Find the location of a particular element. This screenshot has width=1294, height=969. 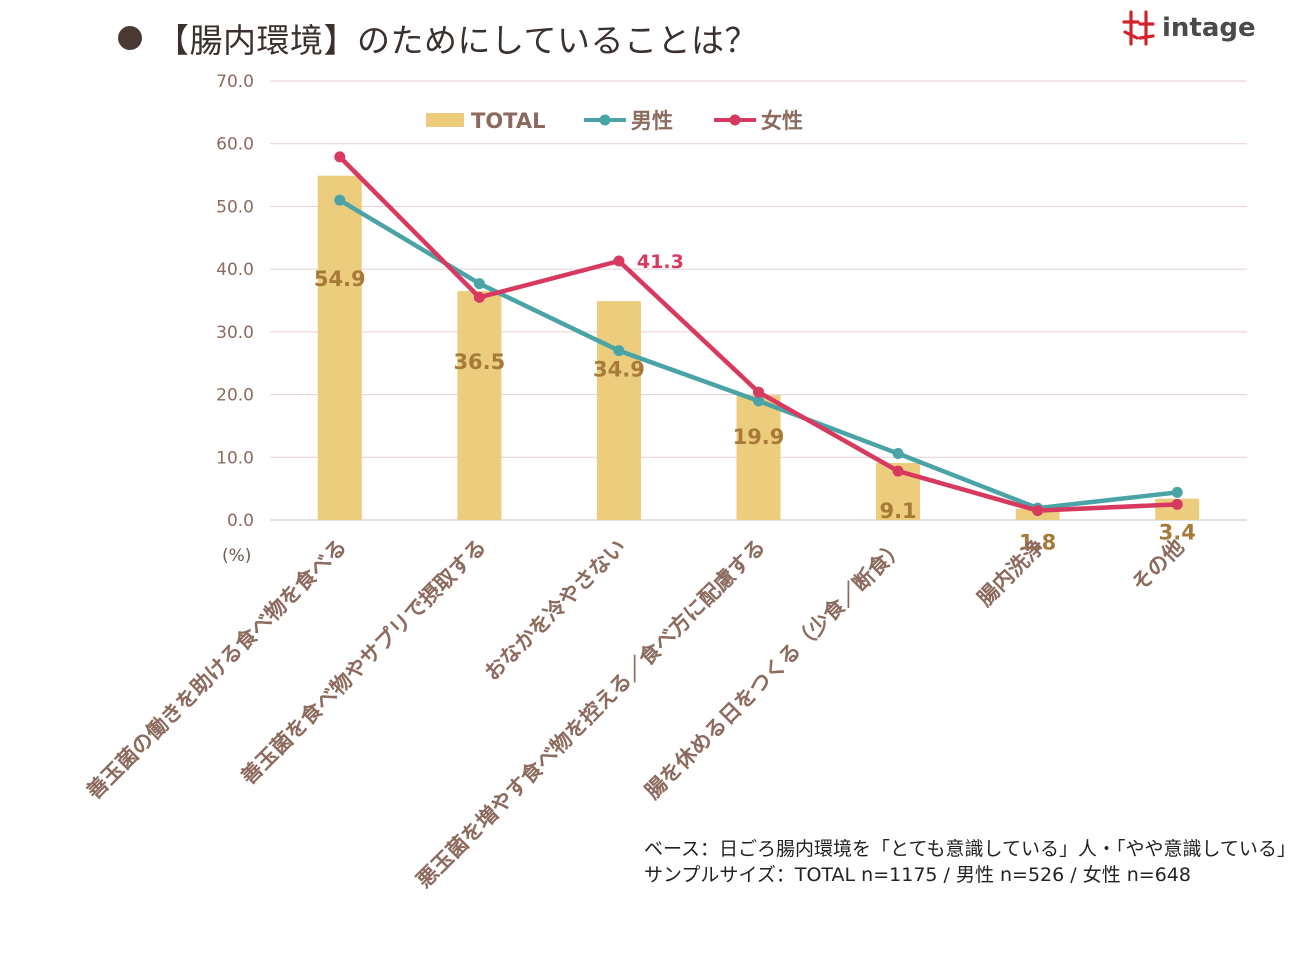

legend-label: TOTAL is located at coordinates (508, 121).